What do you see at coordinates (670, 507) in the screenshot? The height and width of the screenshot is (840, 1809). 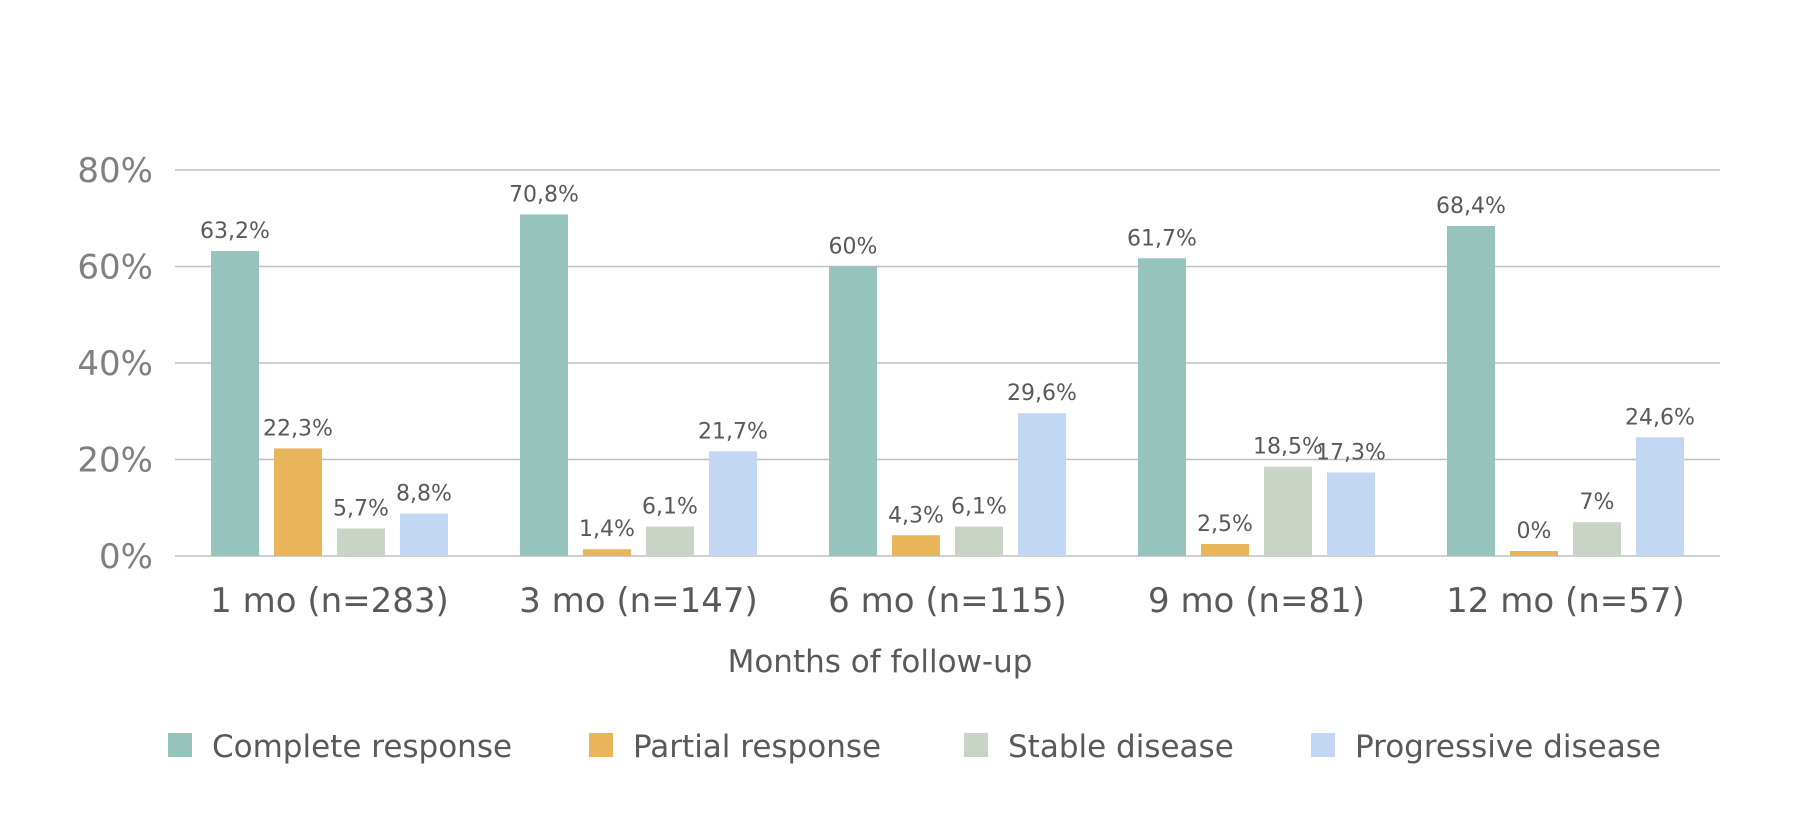 I see `data-label-1-2: 6,1%` at bounding box center [670, 507].